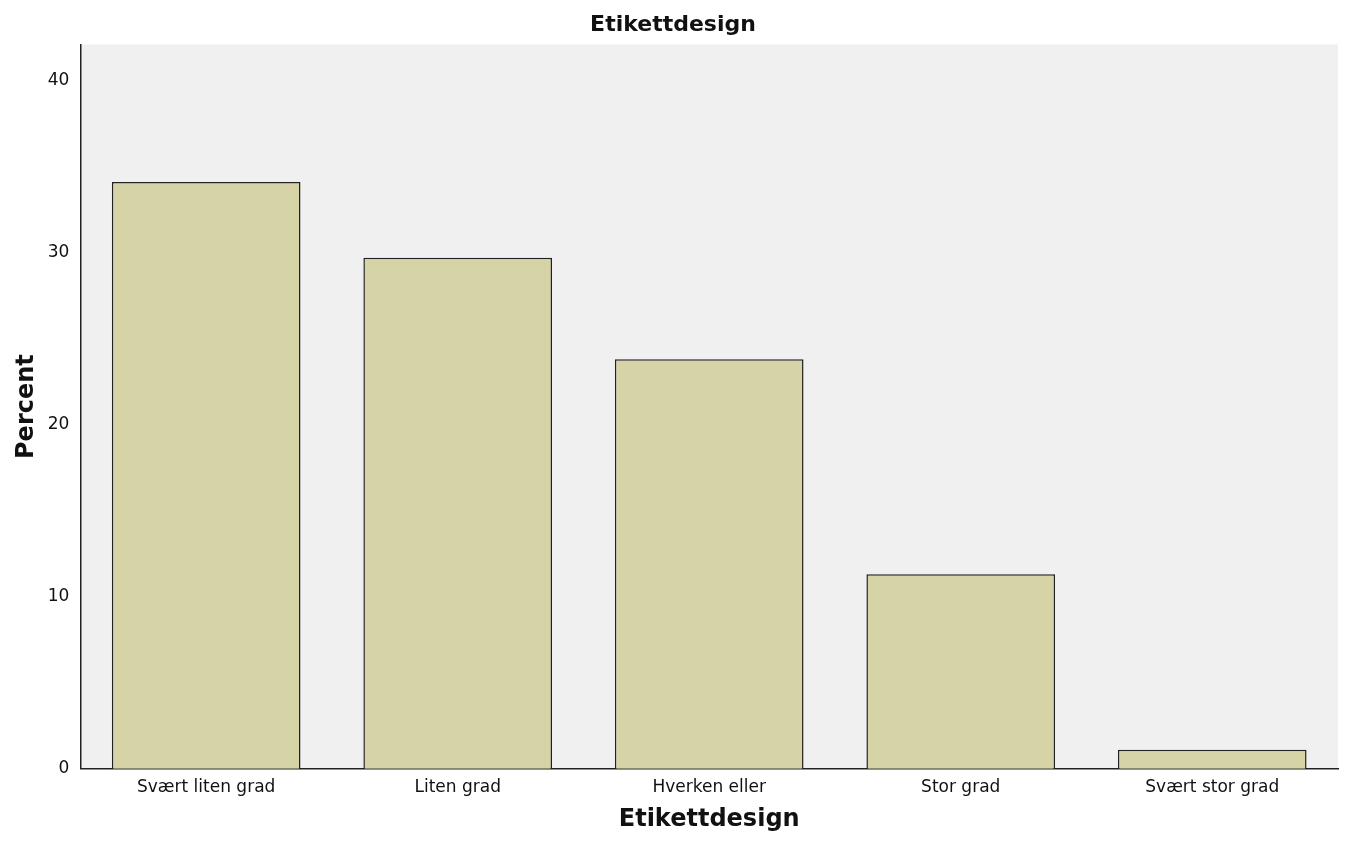  I want to click on y-tick-label: 30, so click(58, 251).